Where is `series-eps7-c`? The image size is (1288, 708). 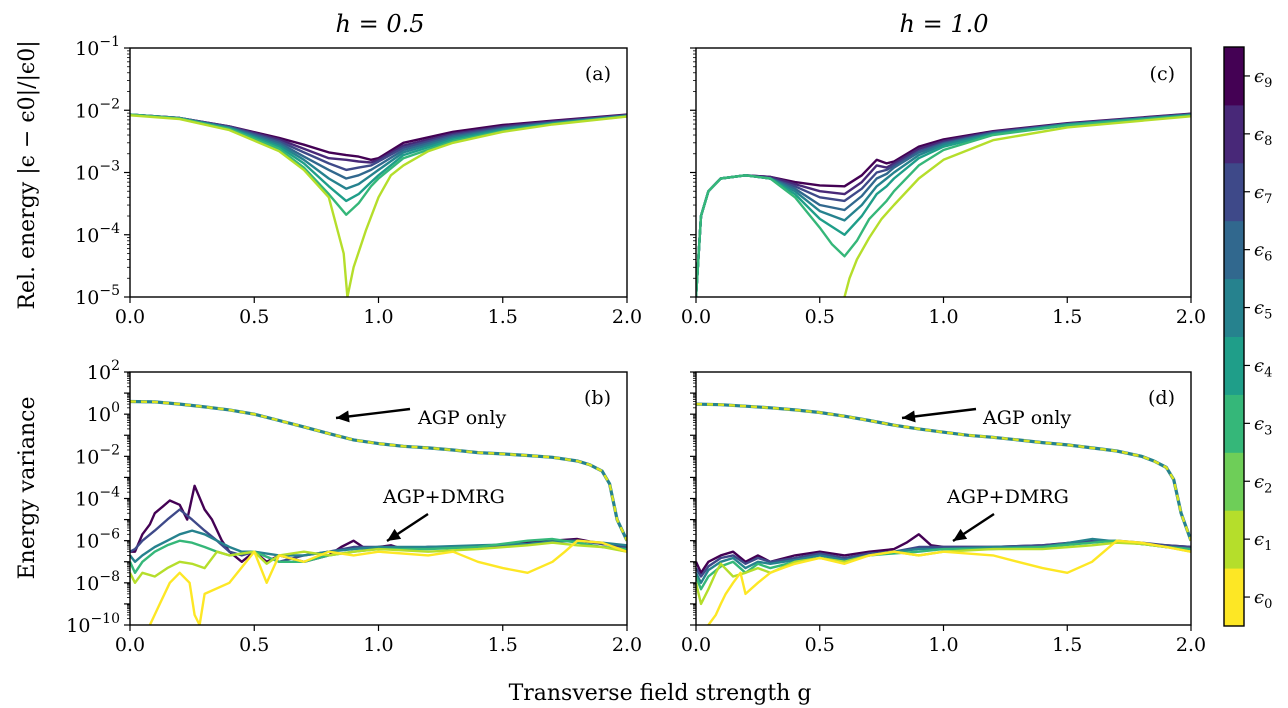 series-eps7-c is located at coordinates (943, 205).